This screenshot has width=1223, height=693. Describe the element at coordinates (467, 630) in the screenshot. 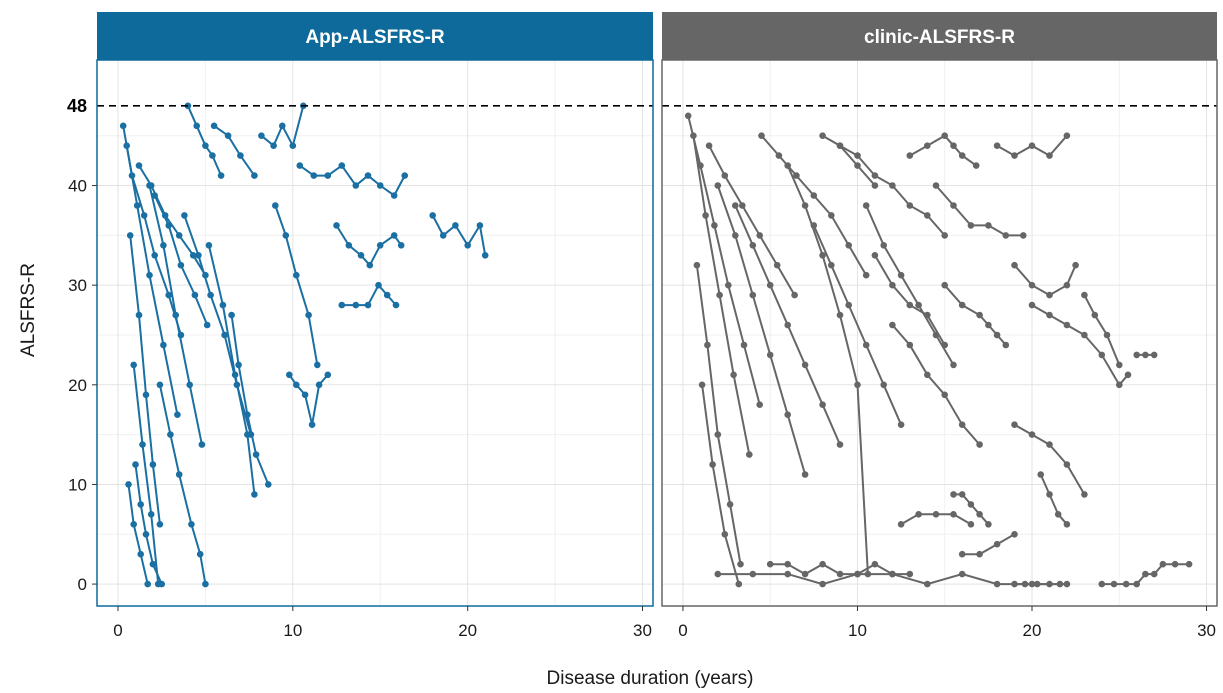

I see `x-tick-label: 20` at that location.